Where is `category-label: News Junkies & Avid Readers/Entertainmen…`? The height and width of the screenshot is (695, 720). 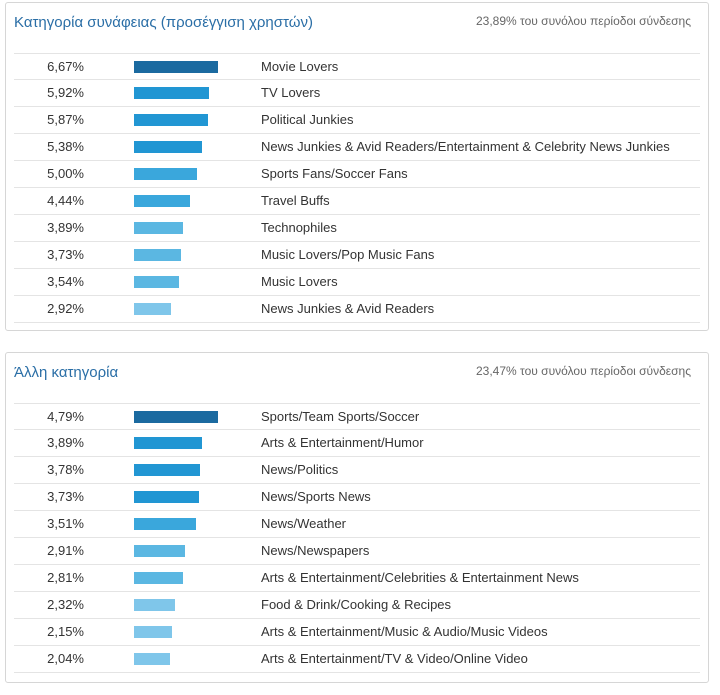 category-label: News Junkies & Avid Readers/Entertainmen… is located at coordinates (465, 146).